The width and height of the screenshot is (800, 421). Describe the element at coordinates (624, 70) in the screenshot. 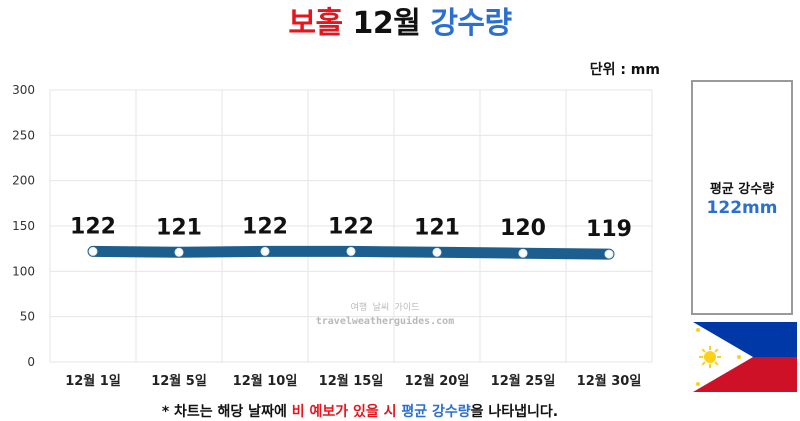

I see `unit-label: 단위 : mm` at that location.